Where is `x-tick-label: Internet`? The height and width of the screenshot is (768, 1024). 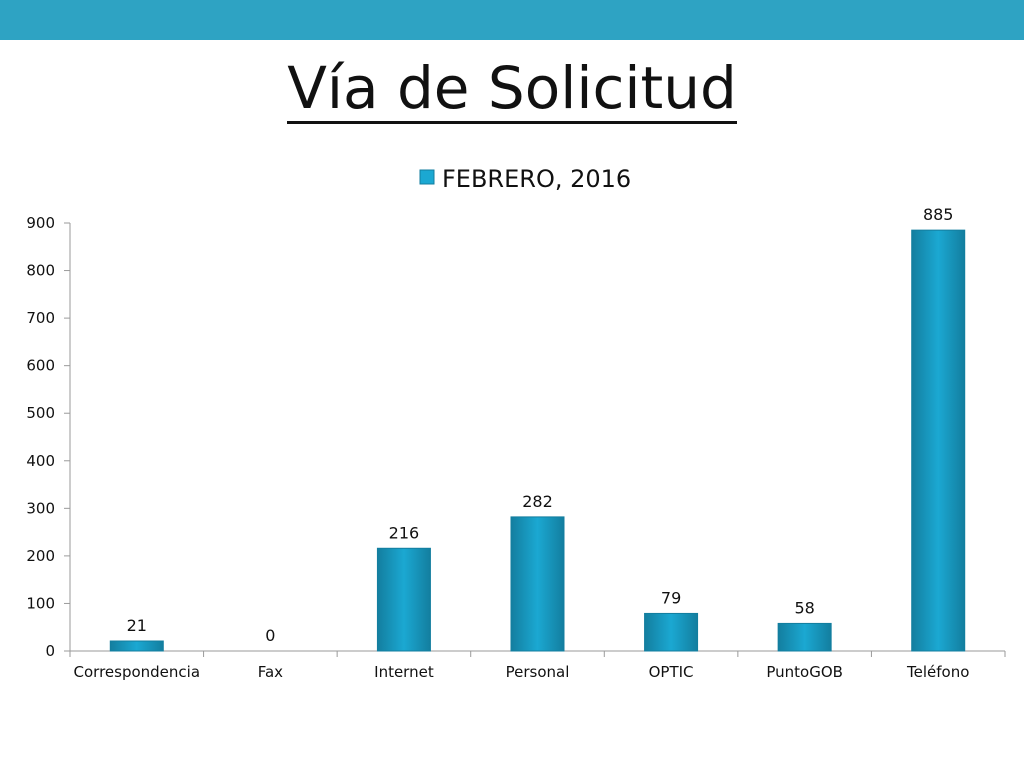
x-tick-label: Internet is located at coordinates (404, 672).